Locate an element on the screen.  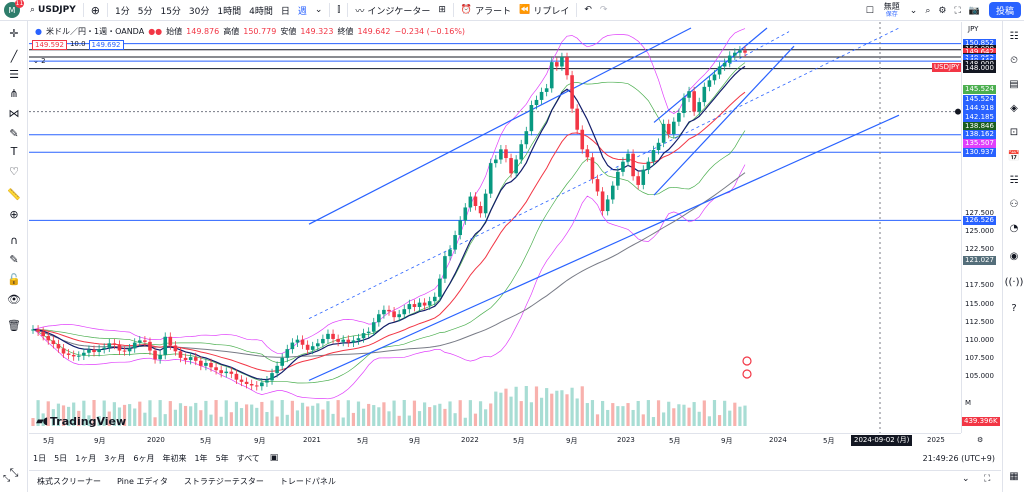
range-7: 5年 is located at coordinates (222, 458).